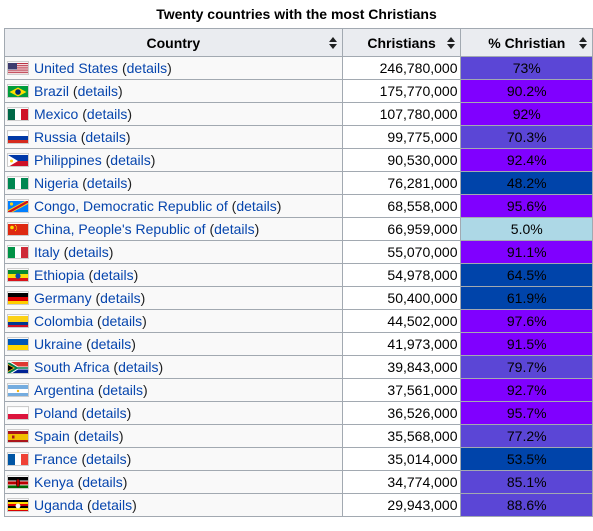 The height and width of the screenshot is (531, 593). Describe the element at coordinates (526, 482) in the screenshot. I see `percent-christian-cell: 85.1%` at that location.